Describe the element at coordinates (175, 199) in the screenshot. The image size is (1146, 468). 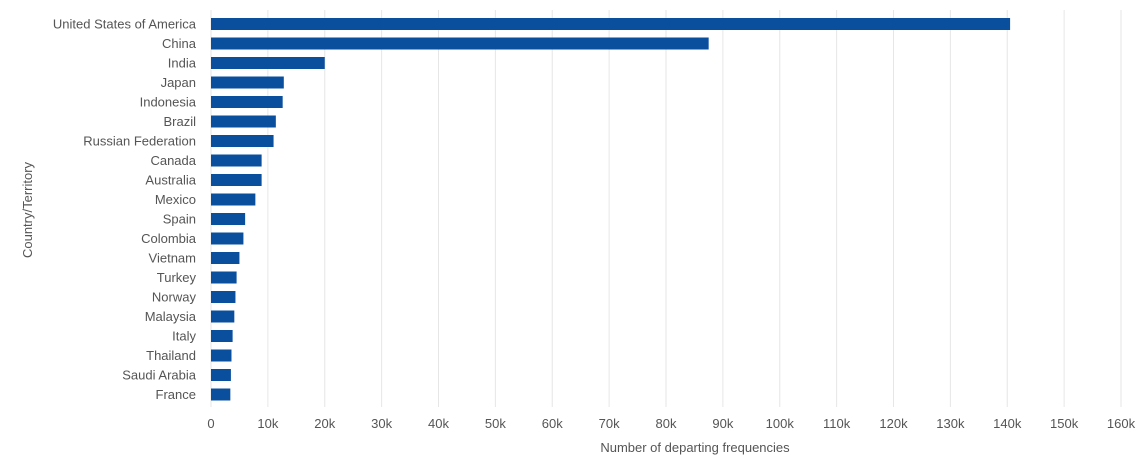
I see `category-label: Mexico` at that location.